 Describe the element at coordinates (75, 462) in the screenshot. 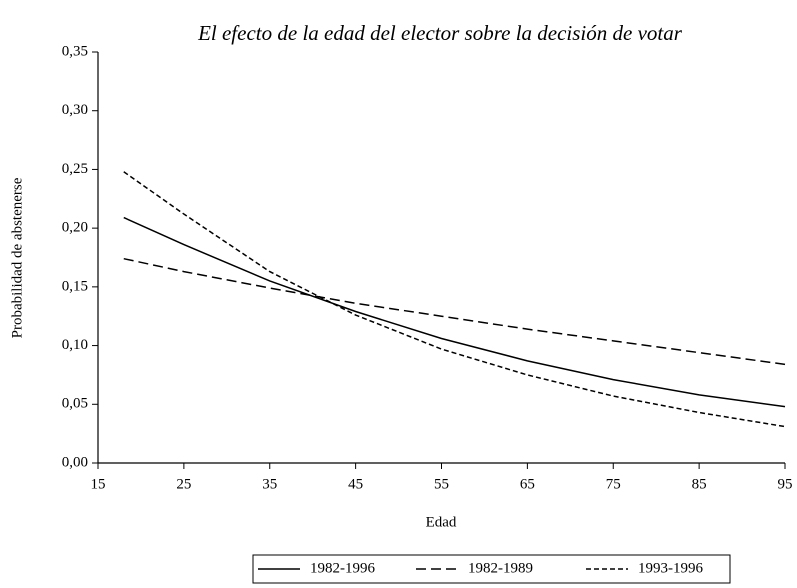

I see `y-tick-label: 0,00` at that location.